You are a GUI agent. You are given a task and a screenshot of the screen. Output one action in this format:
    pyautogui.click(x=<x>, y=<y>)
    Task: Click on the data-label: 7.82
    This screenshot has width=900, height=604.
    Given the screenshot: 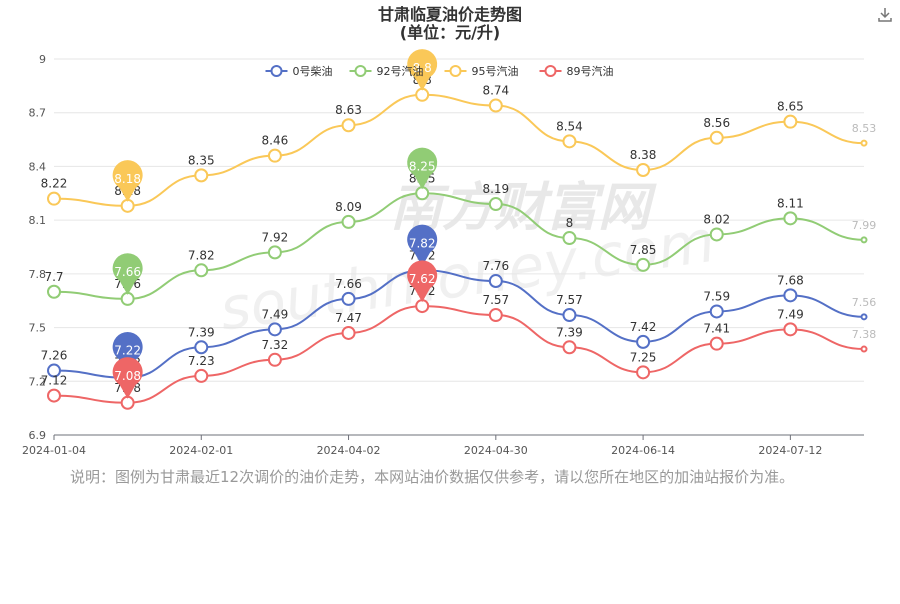 What is the action you would take?
    pyautogui.click(x=201, y=255)
    